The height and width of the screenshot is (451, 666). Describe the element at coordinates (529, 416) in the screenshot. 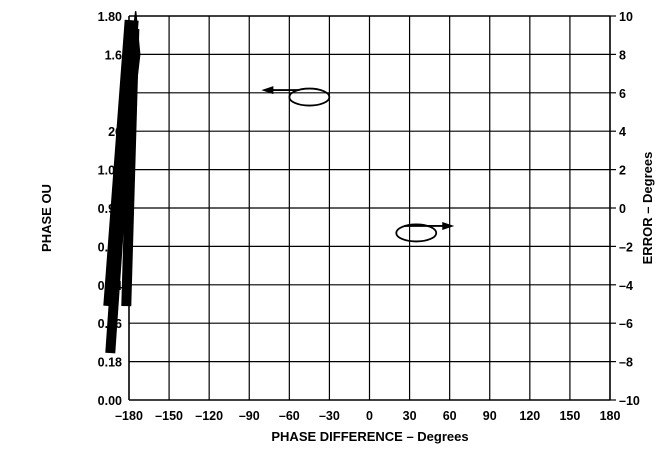

I see `x-tick-label: 120` at that location.